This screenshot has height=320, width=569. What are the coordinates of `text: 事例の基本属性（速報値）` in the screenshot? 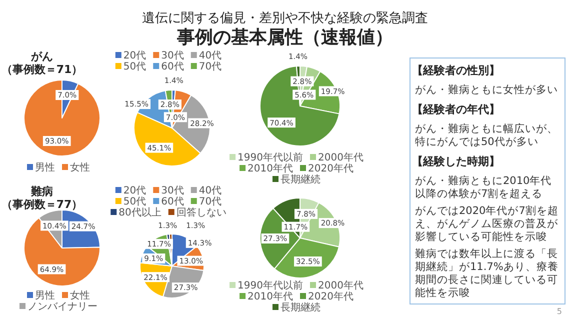 It's located at (284, 37).